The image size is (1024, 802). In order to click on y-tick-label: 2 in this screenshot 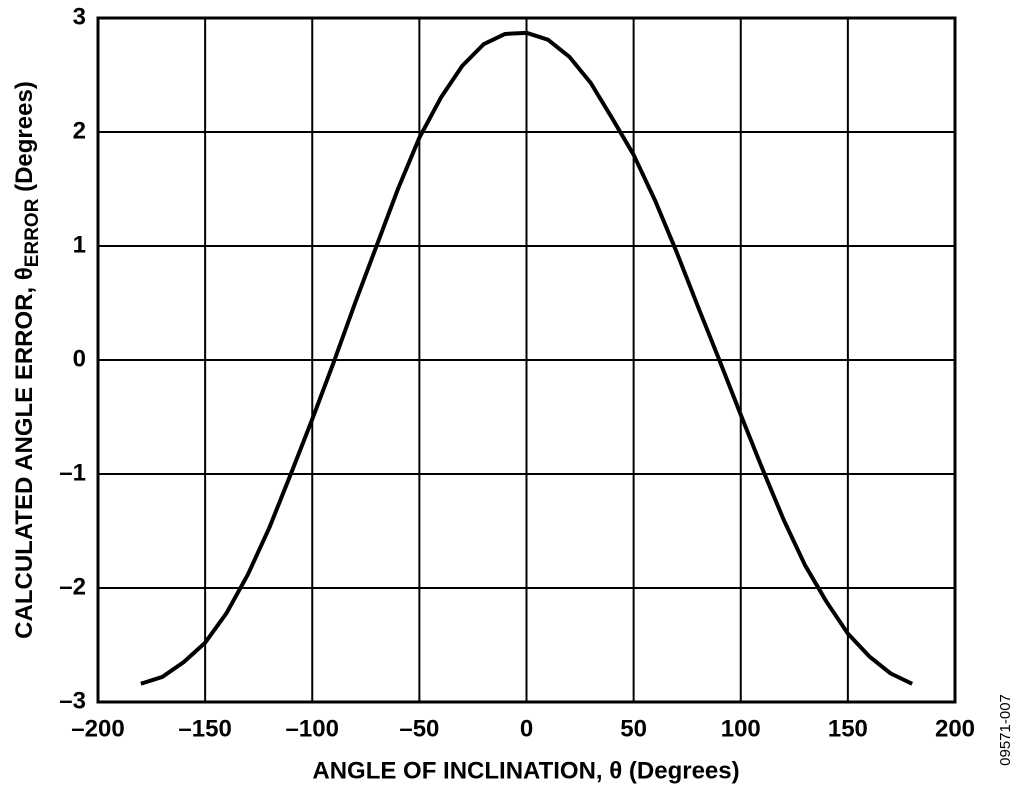, I will do `click(79, 130)`.